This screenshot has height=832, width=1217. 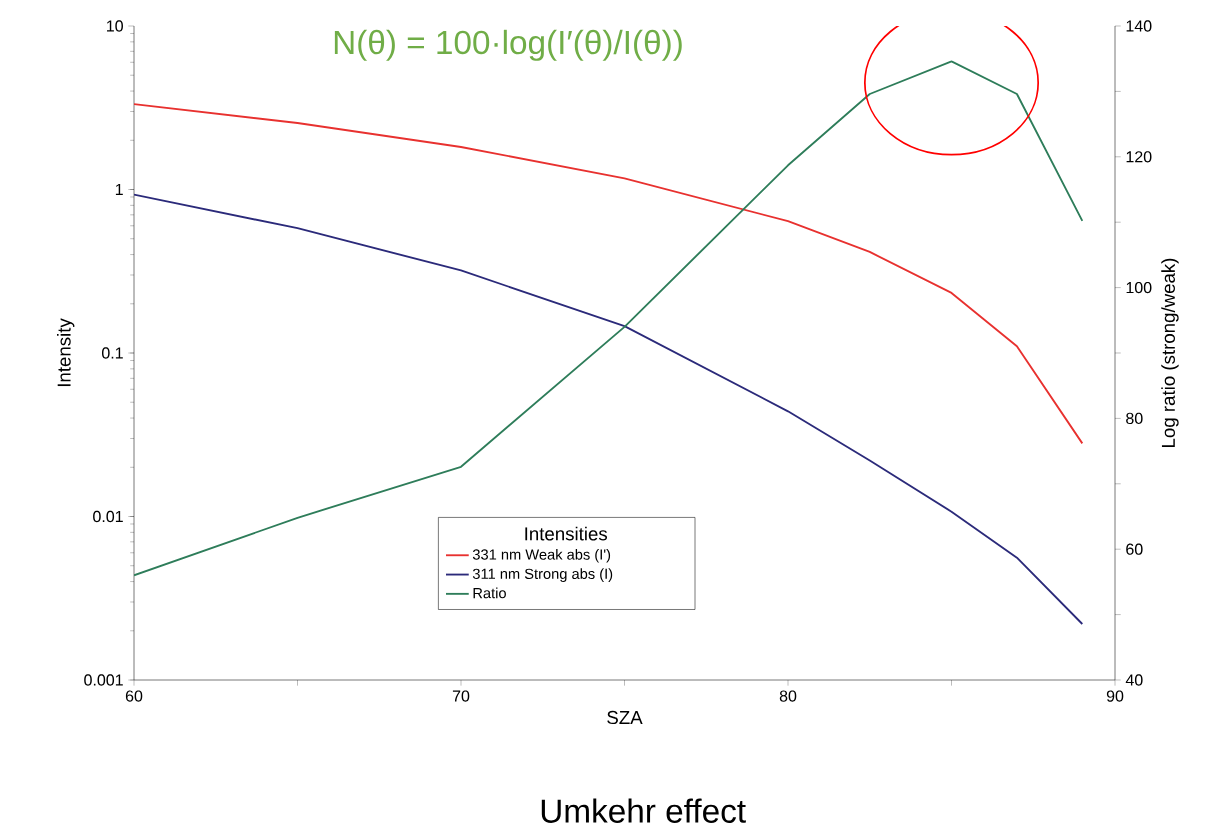 What do you see at coordinates (108, 516) in the screenshot?
I see `y-tick-label: 0.01` at bounding box center [108, 516].